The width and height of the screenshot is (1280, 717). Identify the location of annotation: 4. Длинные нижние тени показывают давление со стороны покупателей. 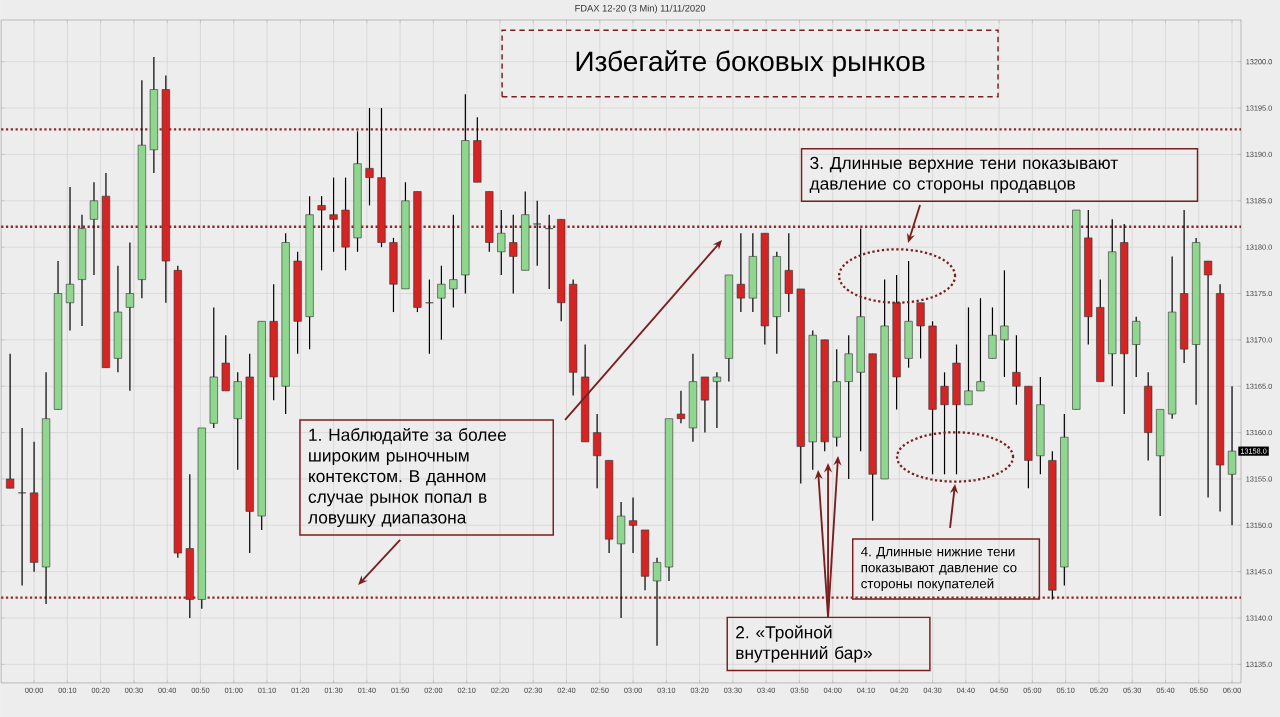
(939, 568).